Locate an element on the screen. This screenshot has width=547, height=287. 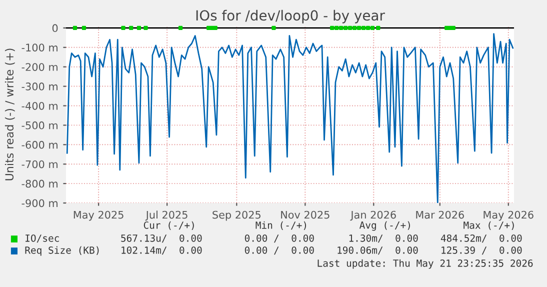
y-tick-label: -600 m is located at coordinates (40, 144).